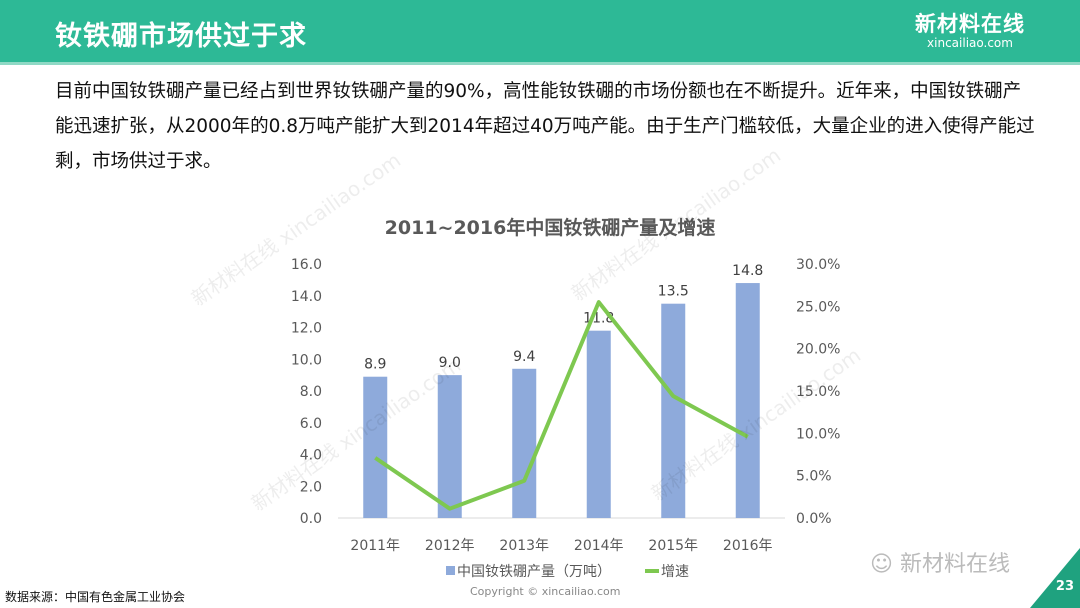 This screenshot has height=608, width=1080. I want to click on y-left-tick: 12.0, so click(306, 329).